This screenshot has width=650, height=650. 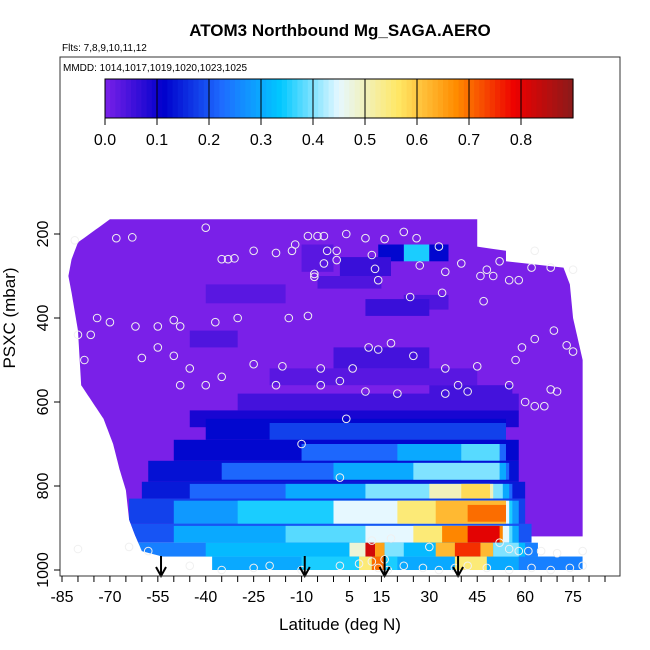 What do you see at coordinates (205, 597) in the screenshot?
I see `x-tick-label: -40` at bounding box center [205, 597].